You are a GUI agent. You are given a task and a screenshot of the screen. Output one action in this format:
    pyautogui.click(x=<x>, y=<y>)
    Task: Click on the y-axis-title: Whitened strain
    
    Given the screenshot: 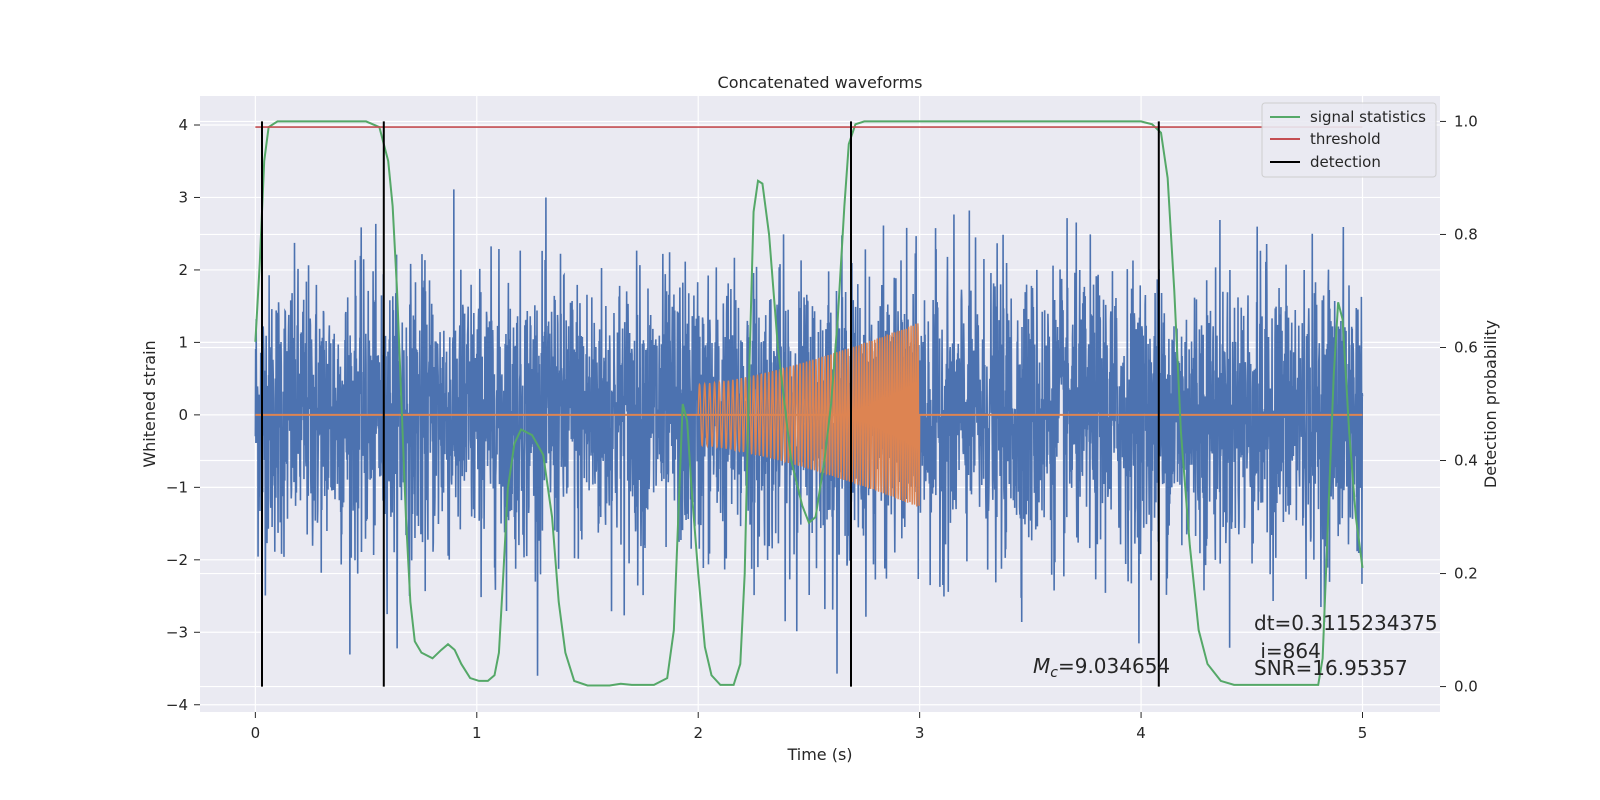 What is the action you would take?
    pyautogui.click(x=149, y=403)
    